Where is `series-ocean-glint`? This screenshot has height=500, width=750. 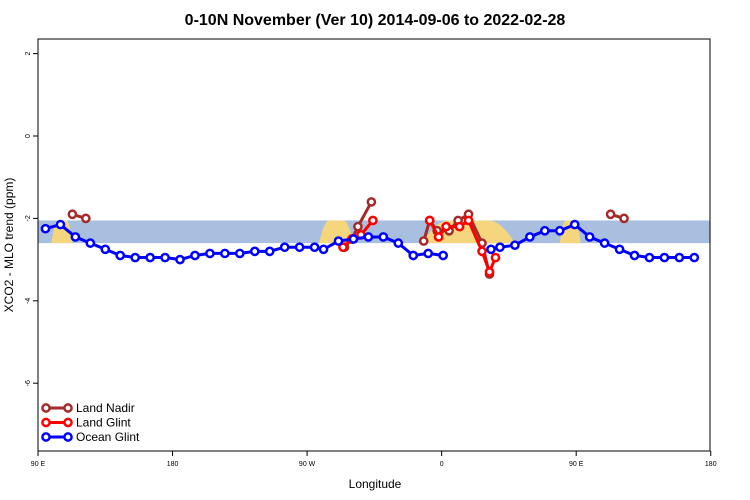
series-ocean-glint is located at coordinates (370, 242).